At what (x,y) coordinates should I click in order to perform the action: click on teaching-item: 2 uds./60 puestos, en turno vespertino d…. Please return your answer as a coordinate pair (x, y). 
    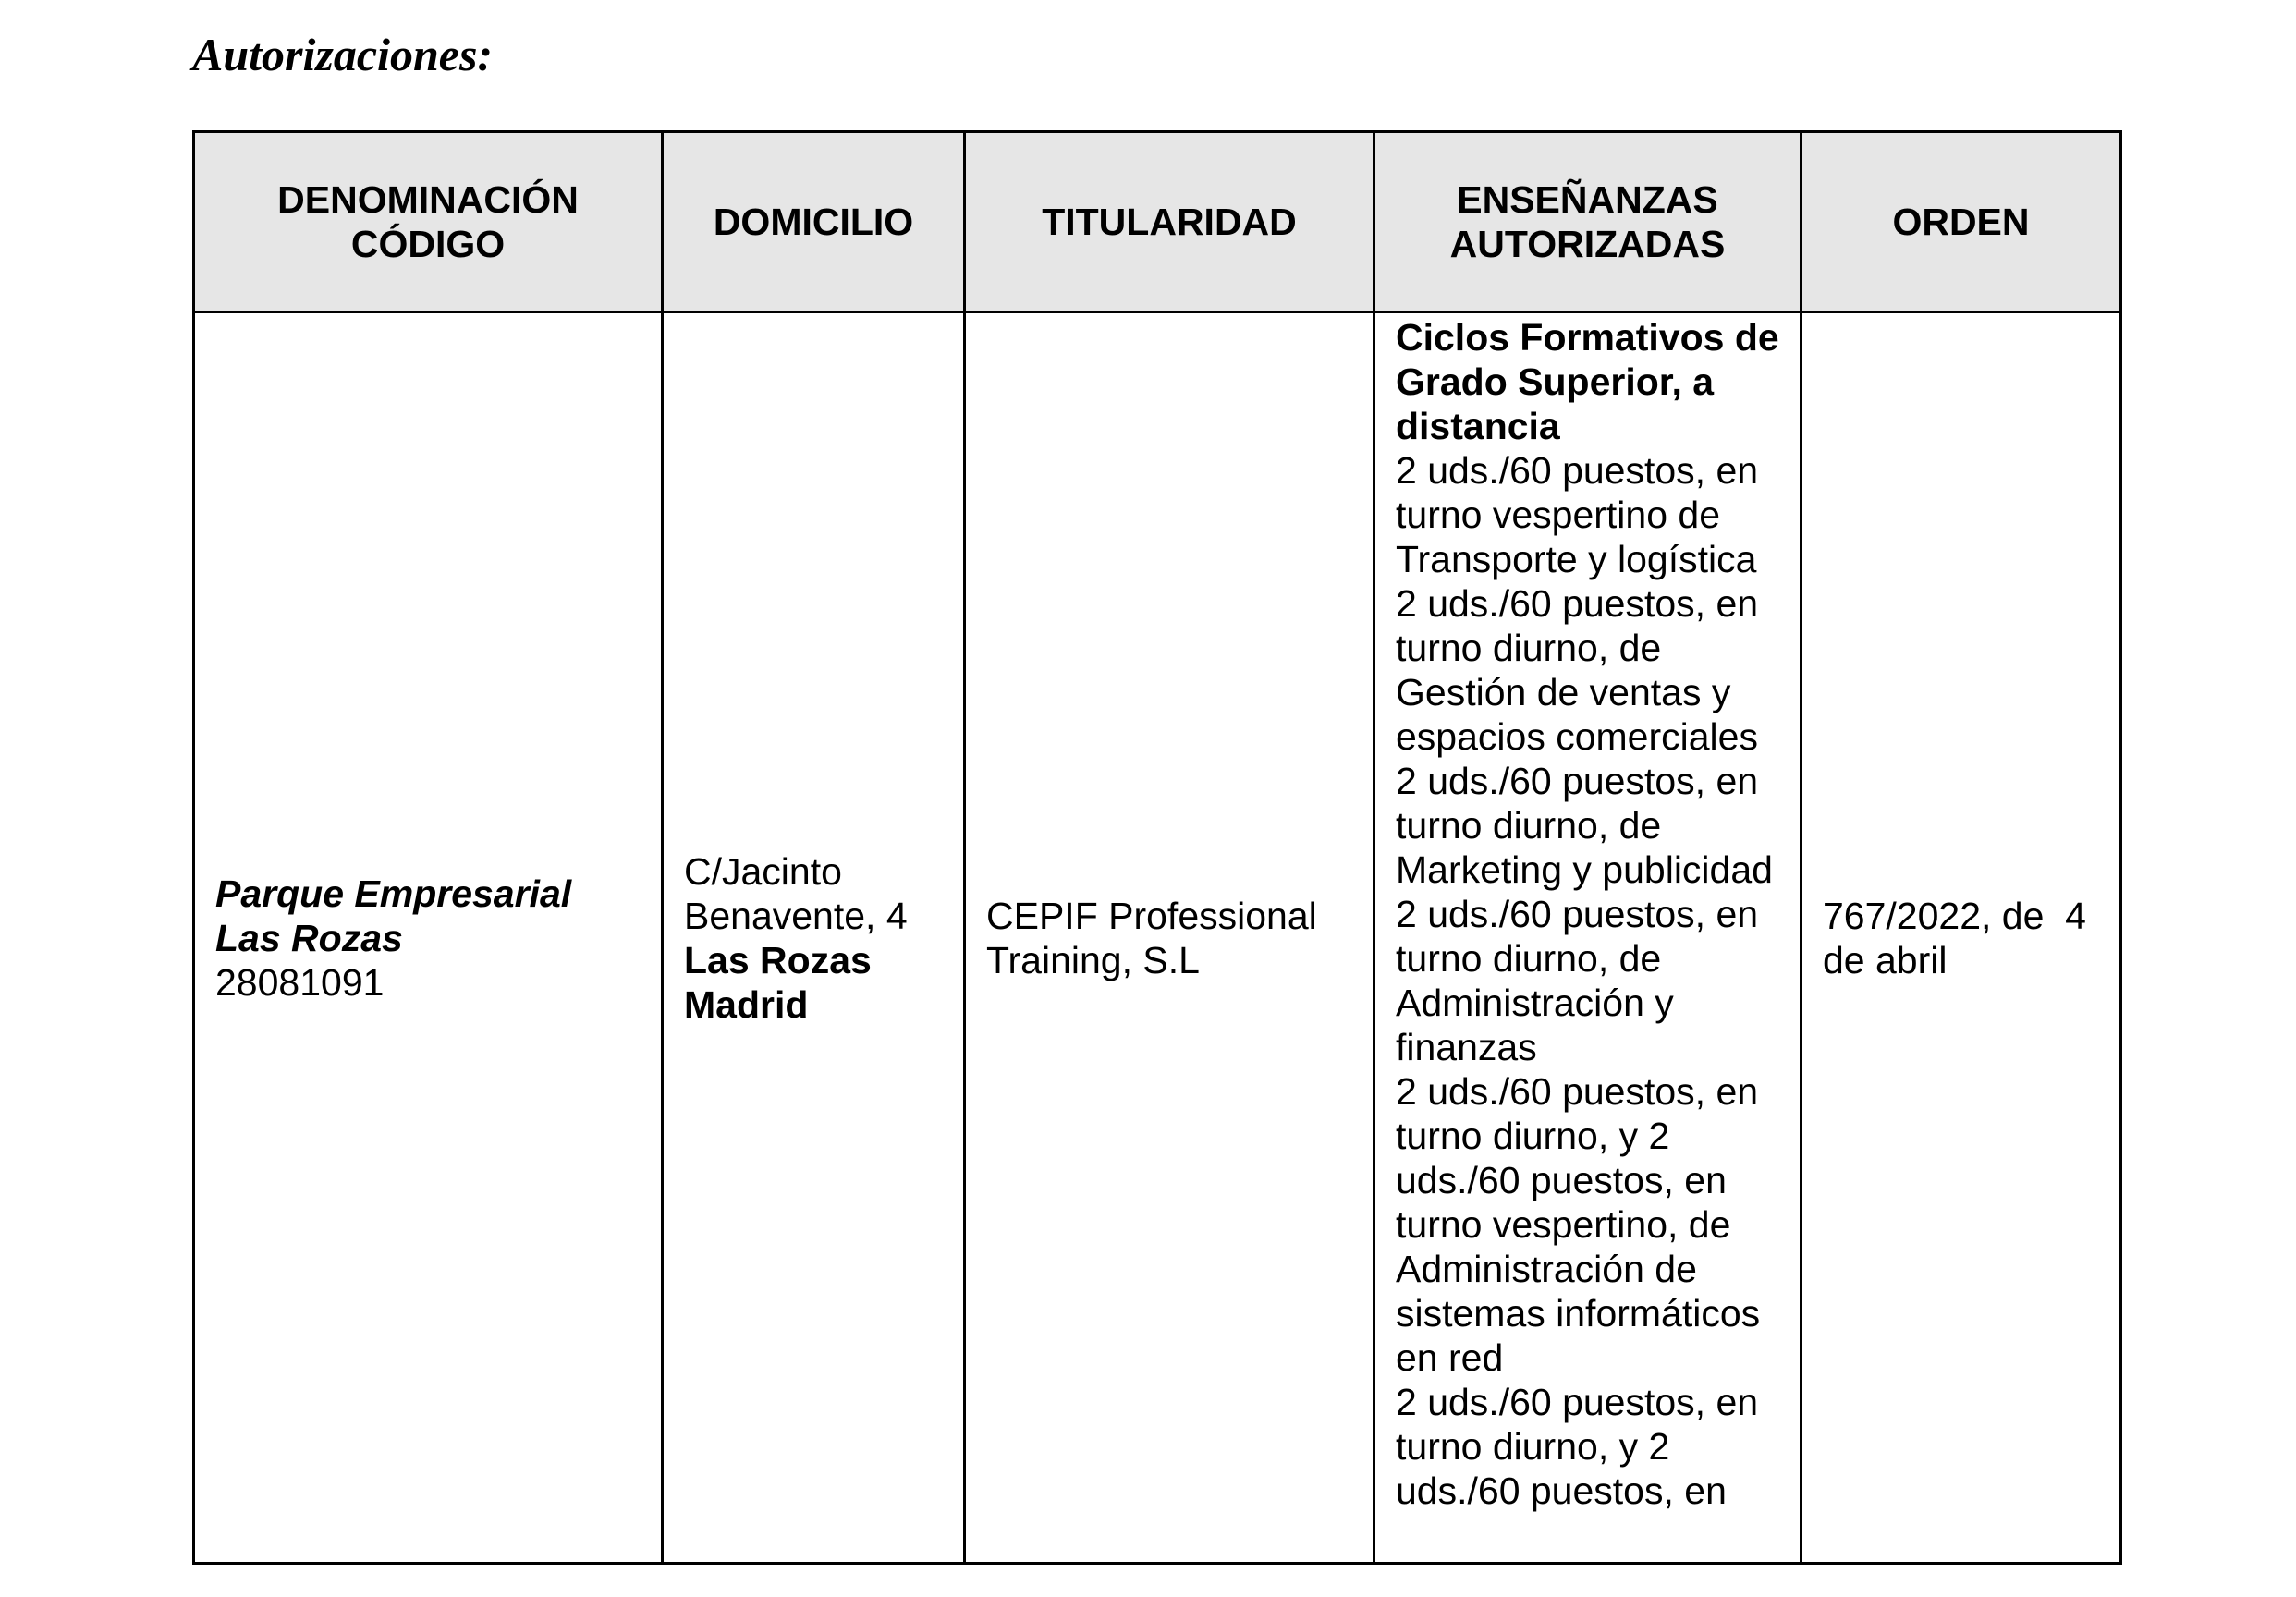
    Looking at the image, I should click on (1578, 514).